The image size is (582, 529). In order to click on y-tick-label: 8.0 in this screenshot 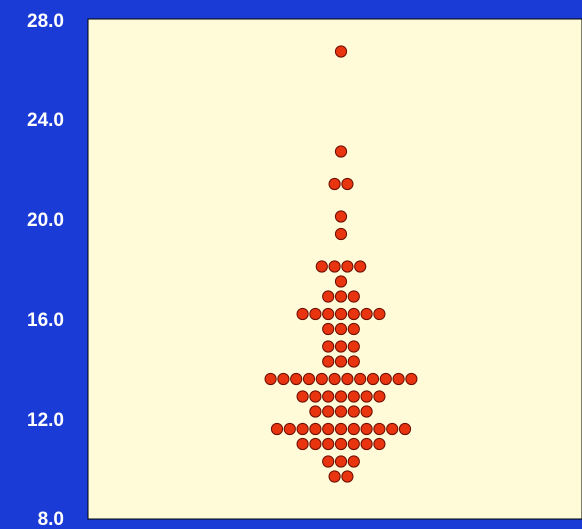, I will do `click(51, 519)`.